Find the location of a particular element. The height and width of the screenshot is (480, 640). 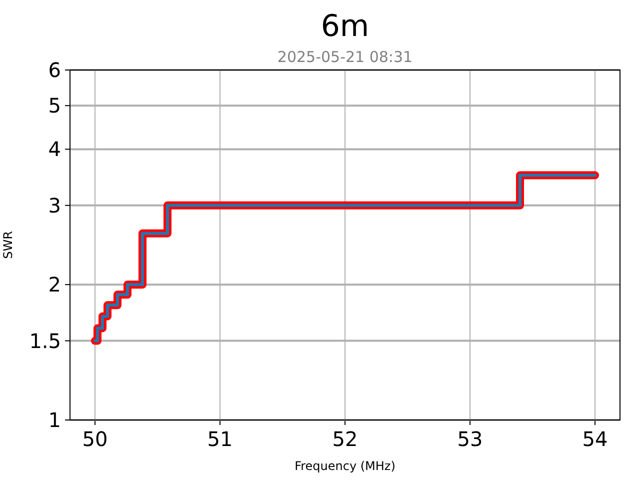

x-tick-label: 52 is located at coordinates (345, 439).